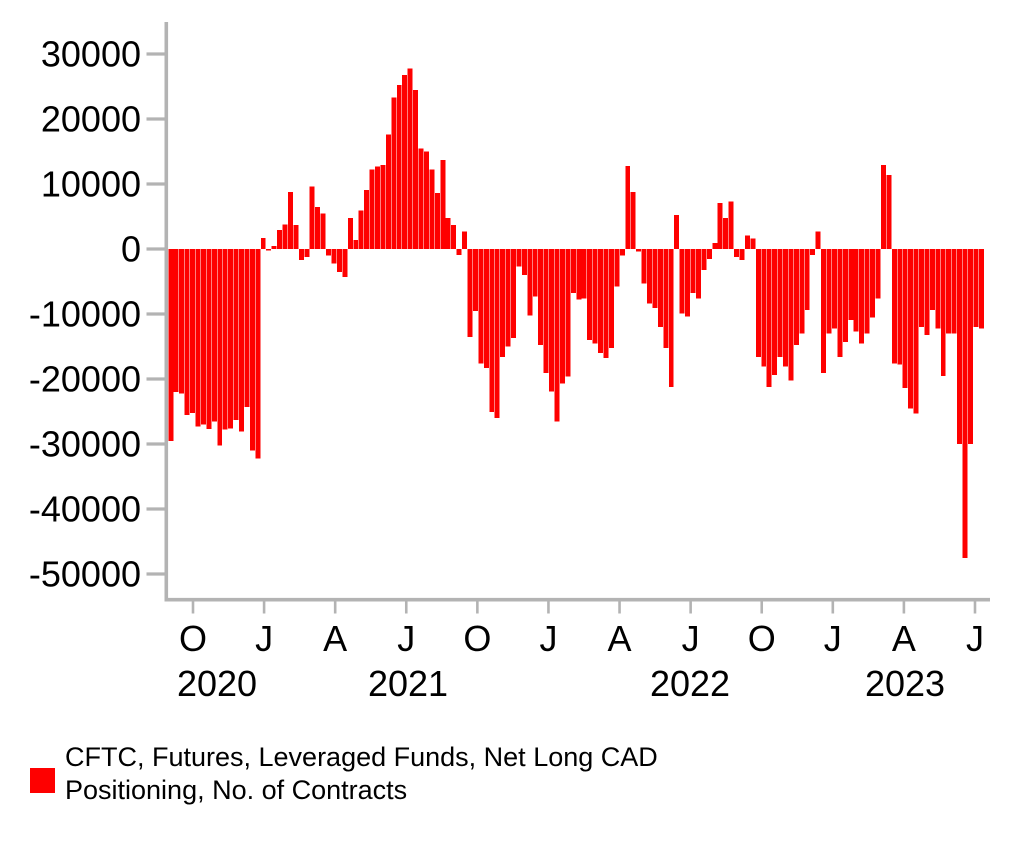 The image size is (1022, 864). What do you see at coordinates (85, 509) in the screenshot?
I see `y-tick-label: -40000` at bounding box center [85, 509].